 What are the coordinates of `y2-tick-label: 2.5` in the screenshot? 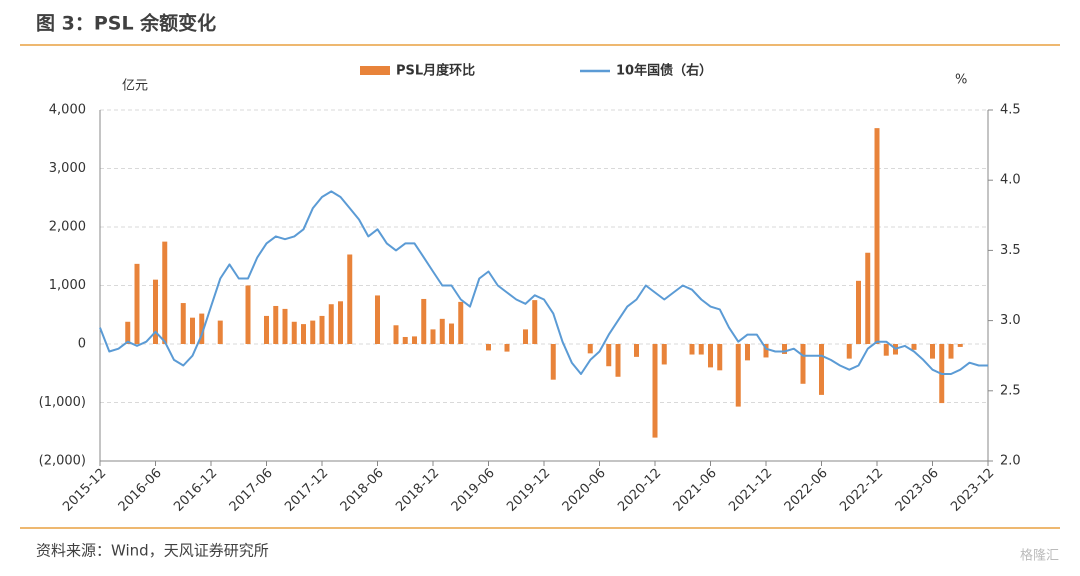 It's located at (1010, 390).